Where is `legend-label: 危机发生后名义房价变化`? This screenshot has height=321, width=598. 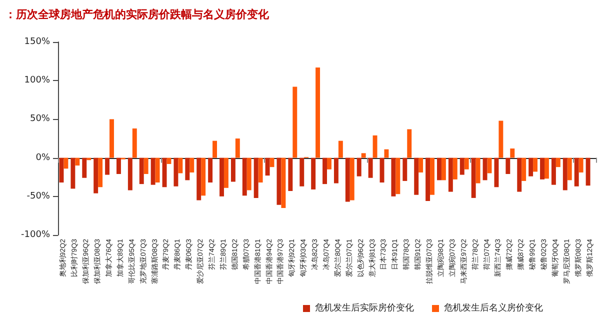
legend-label: 危机发生后名义房价变化 is located at coordinates (493, 308).